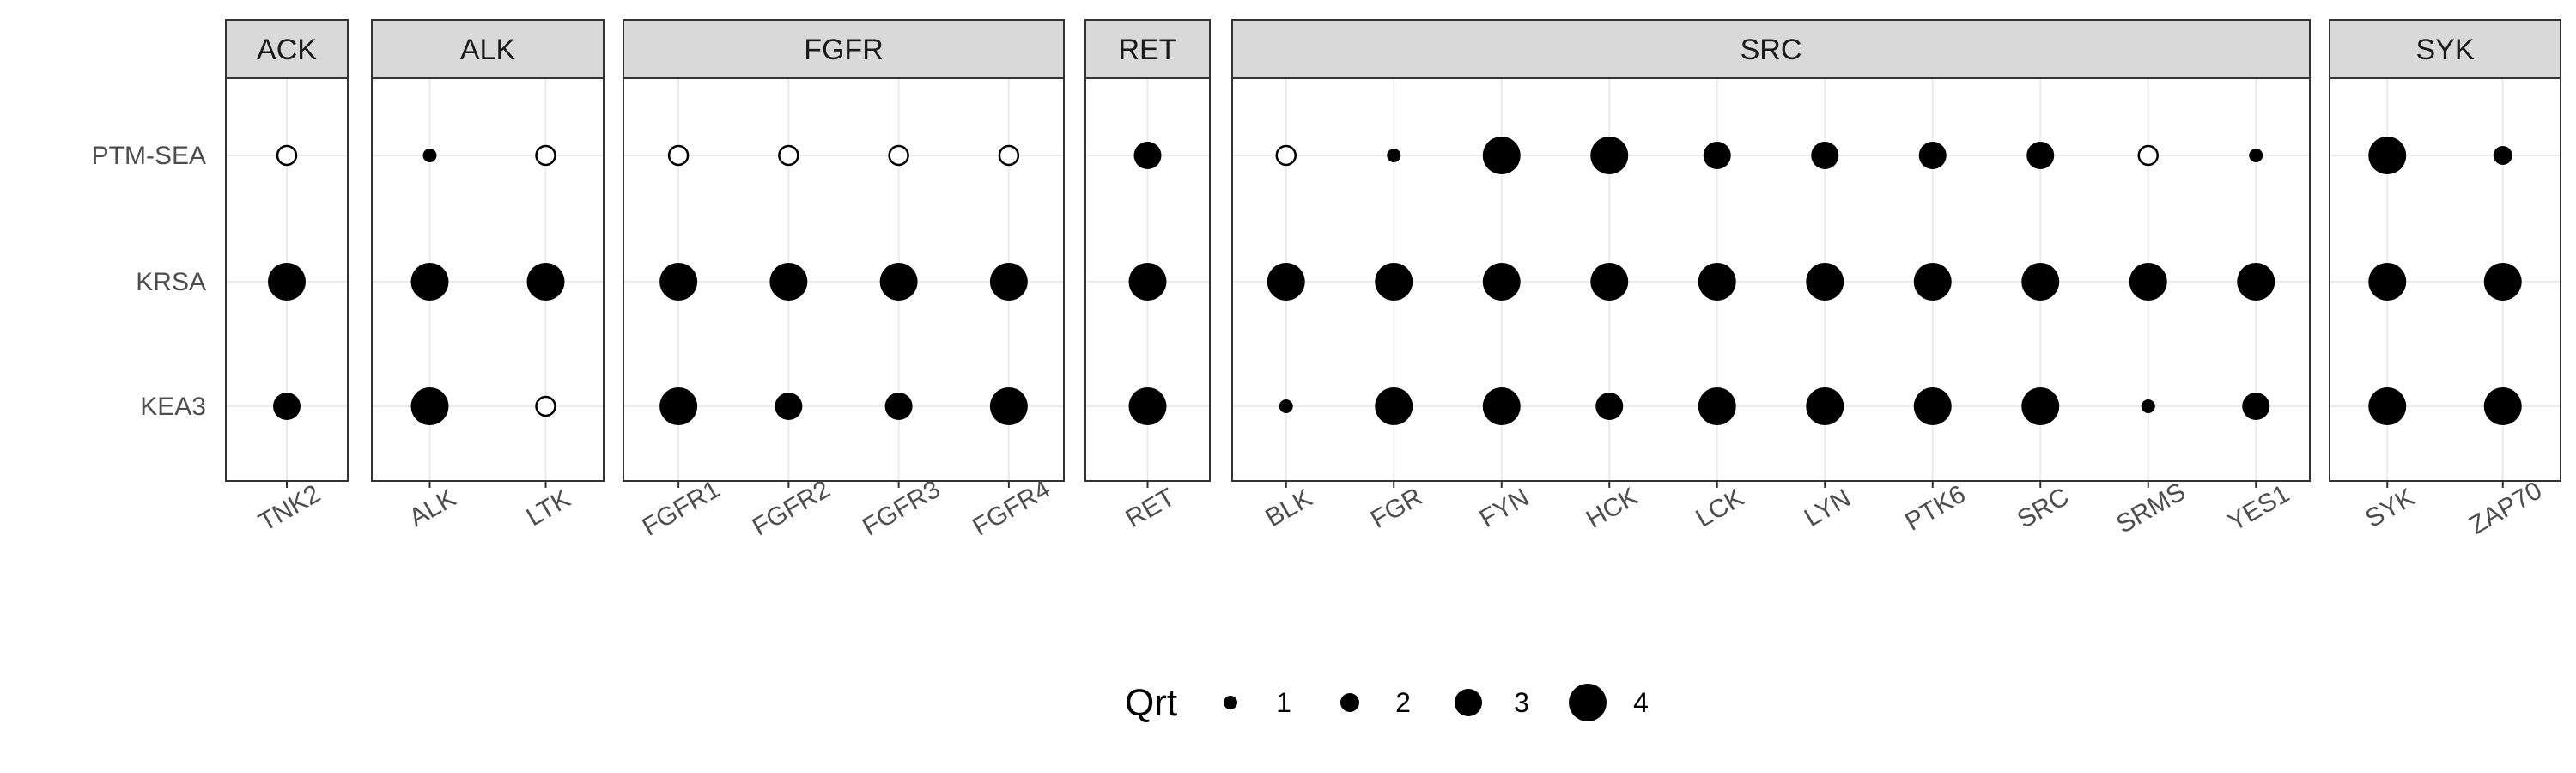 This screenshot has height=773, width=2576. What do you see at coordinates (1521, 702) in the screenshot?
I see `legend-label: 3` at bounding box center [1521, 702].